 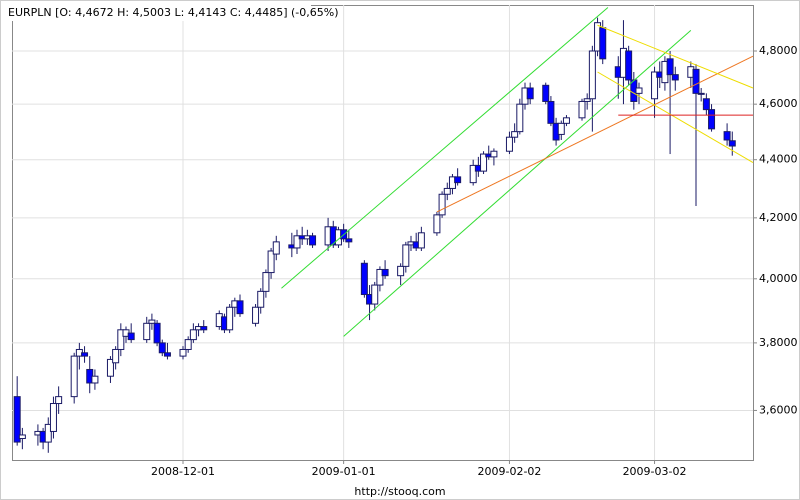 What do you see at coordinates (778, 342) in the screenshot?
I see `y-tick-label: 3,8000` at bounding box center [778, 342].